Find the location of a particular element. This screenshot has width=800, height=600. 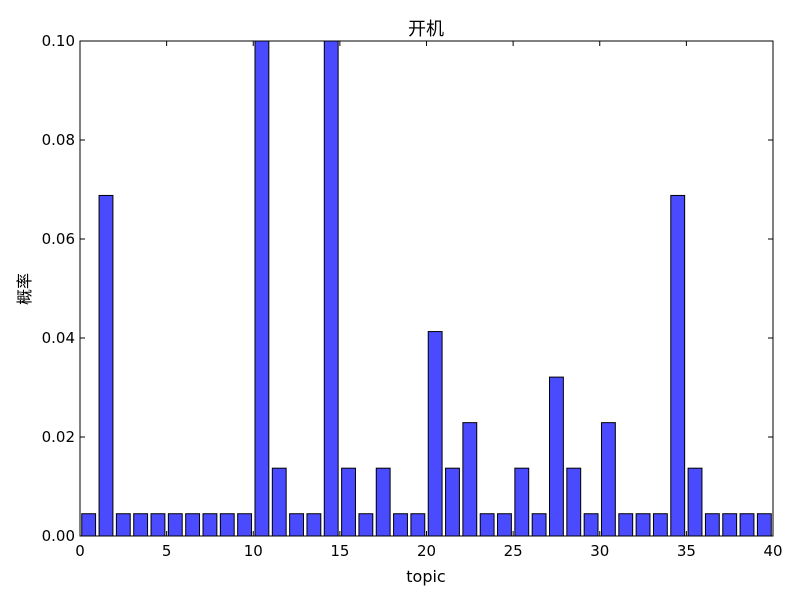

y-axis-title: 概率 is located at coordinates (24, 289).